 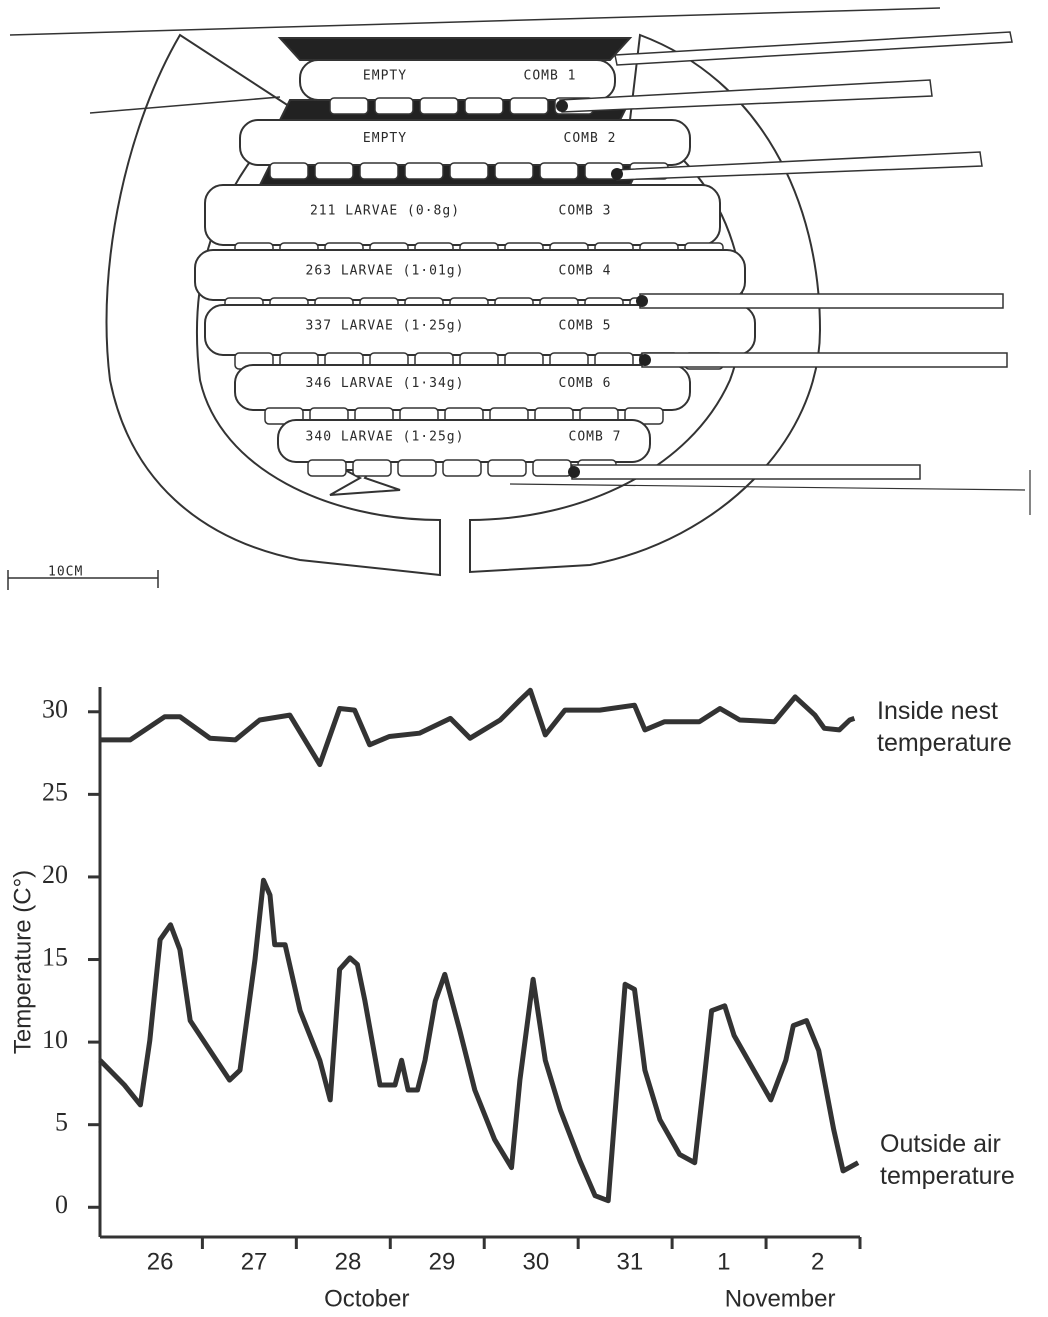 What do you see at coordinates (585, 383) in the screenshot?
I see `comb-label: COMB 6` at bounding box center [585, 383].